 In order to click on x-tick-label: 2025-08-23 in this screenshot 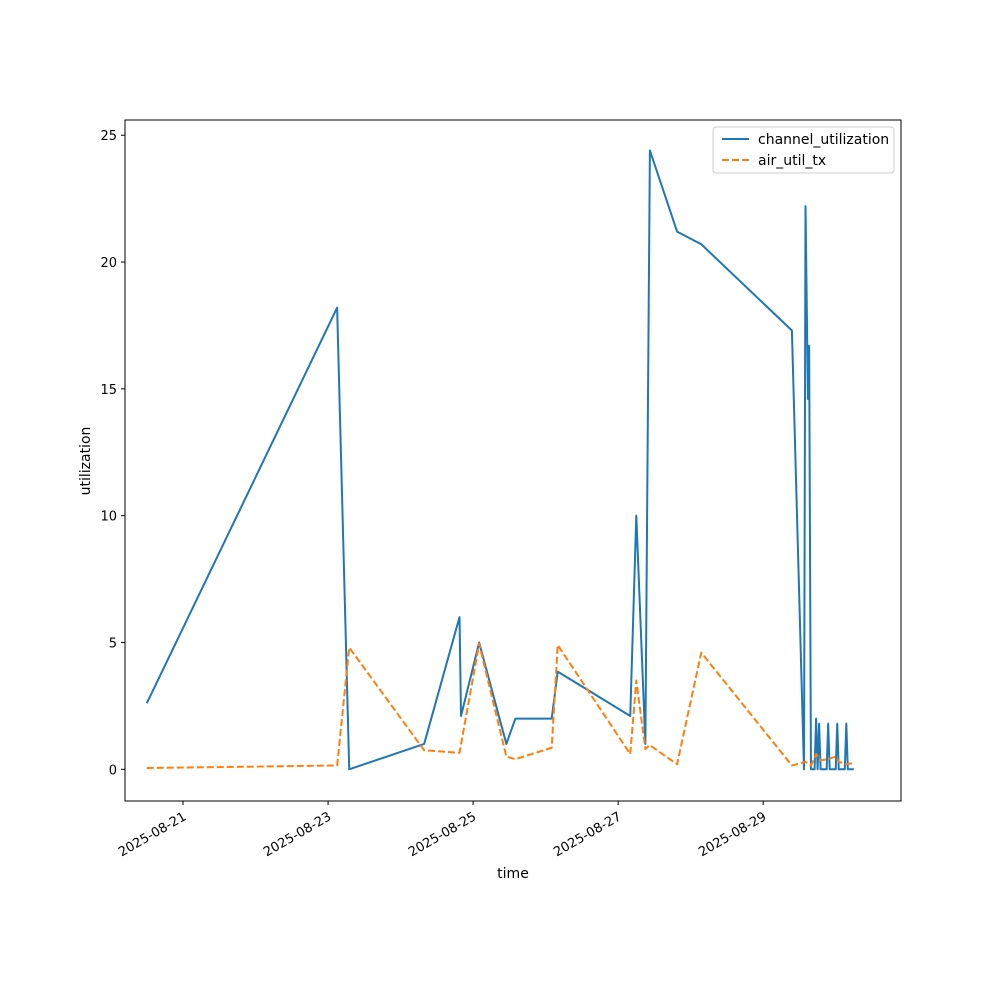, I will do `click(297, 834)`.